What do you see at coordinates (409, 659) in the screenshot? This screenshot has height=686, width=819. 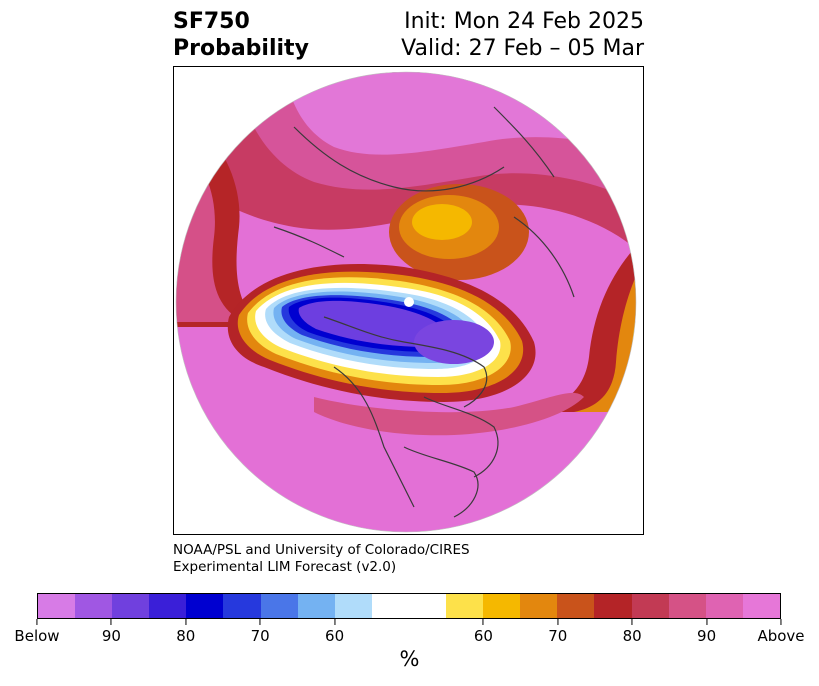 I see `colorbar-label: %` at bounding box center [409, 659].